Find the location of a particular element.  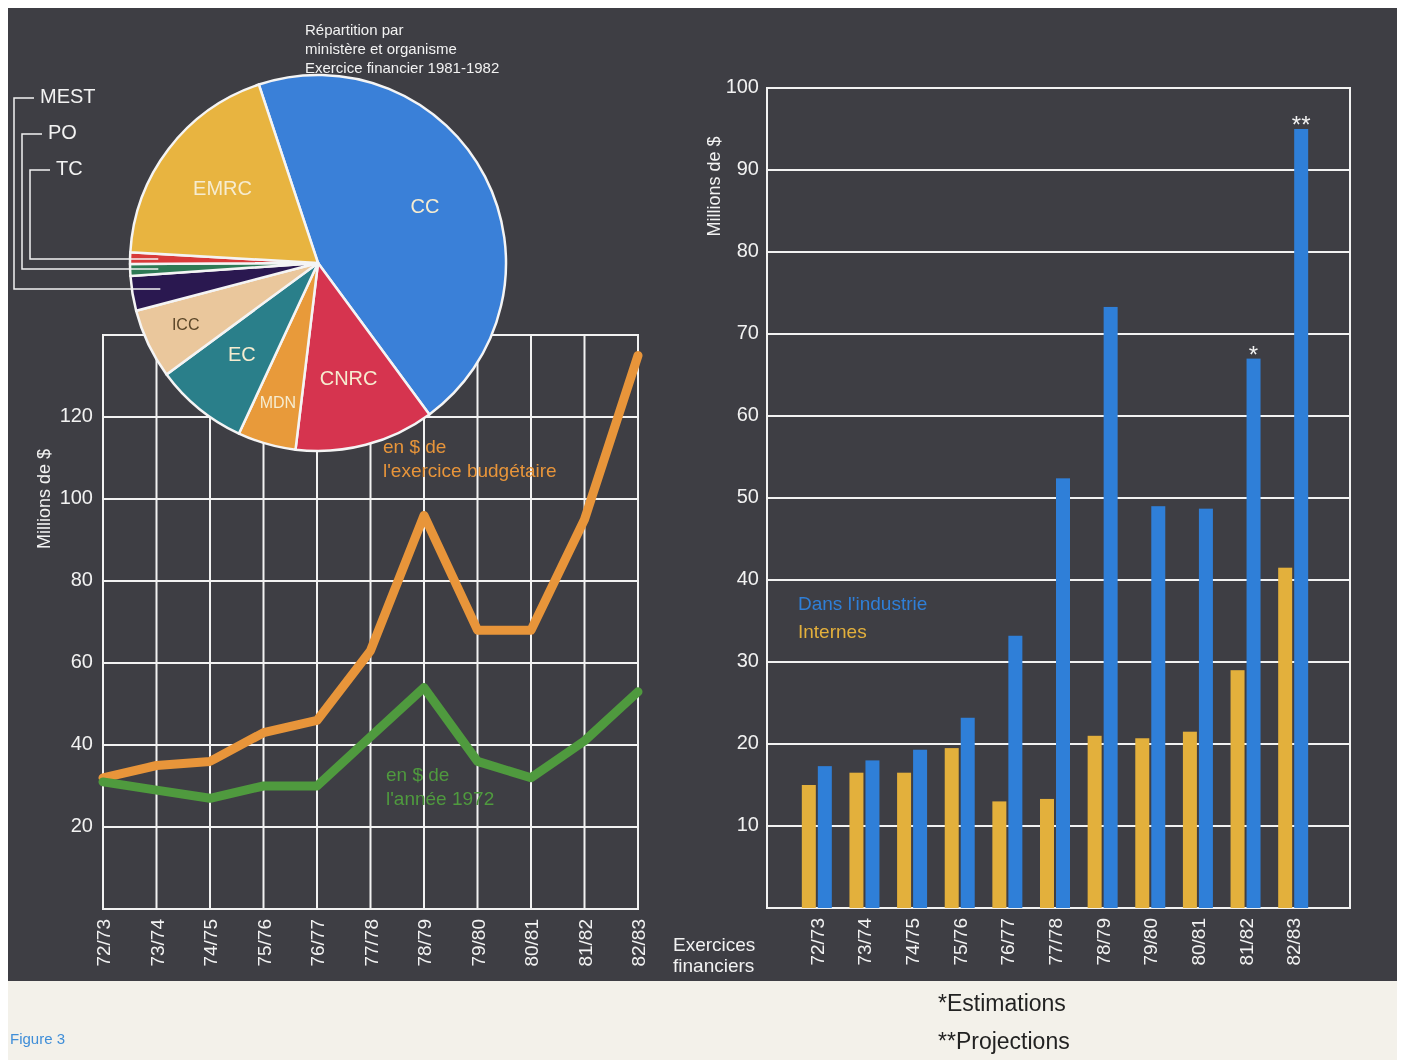

slice-label: MEST is located at coordinates (68, 96).